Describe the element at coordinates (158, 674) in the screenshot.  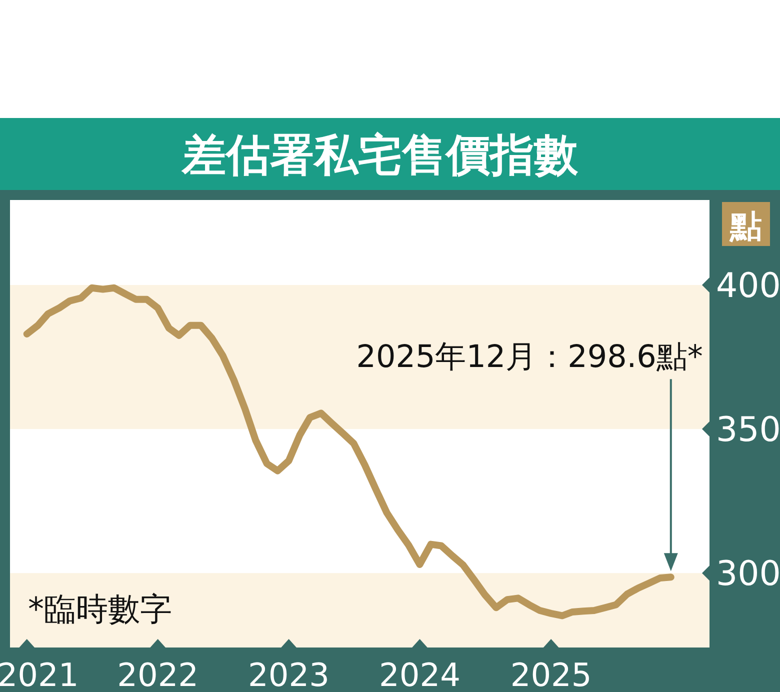
I see `x-tick-label: 2022` at that location.